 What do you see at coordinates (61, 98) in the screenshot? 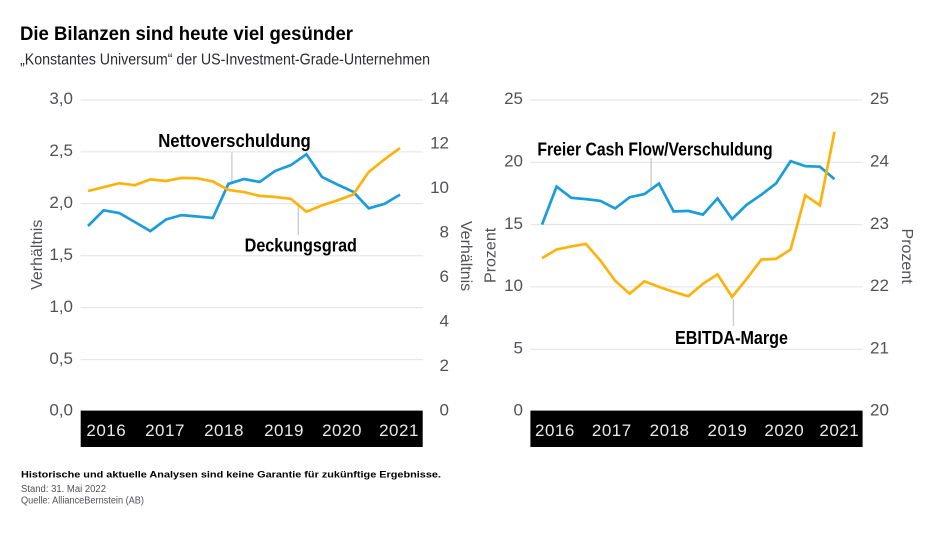
I see `svg-text: 3,0` at bounding box center [61, 98].